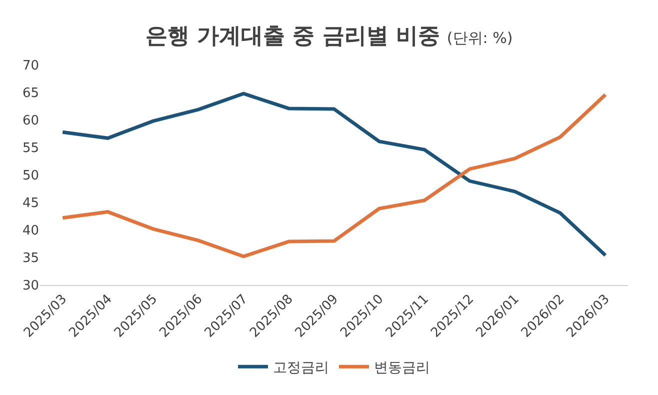  What do you see at coordinates (30, 121) in the screenshot?
I see `y-tick-label: 60` at bounding box center [30, 121].